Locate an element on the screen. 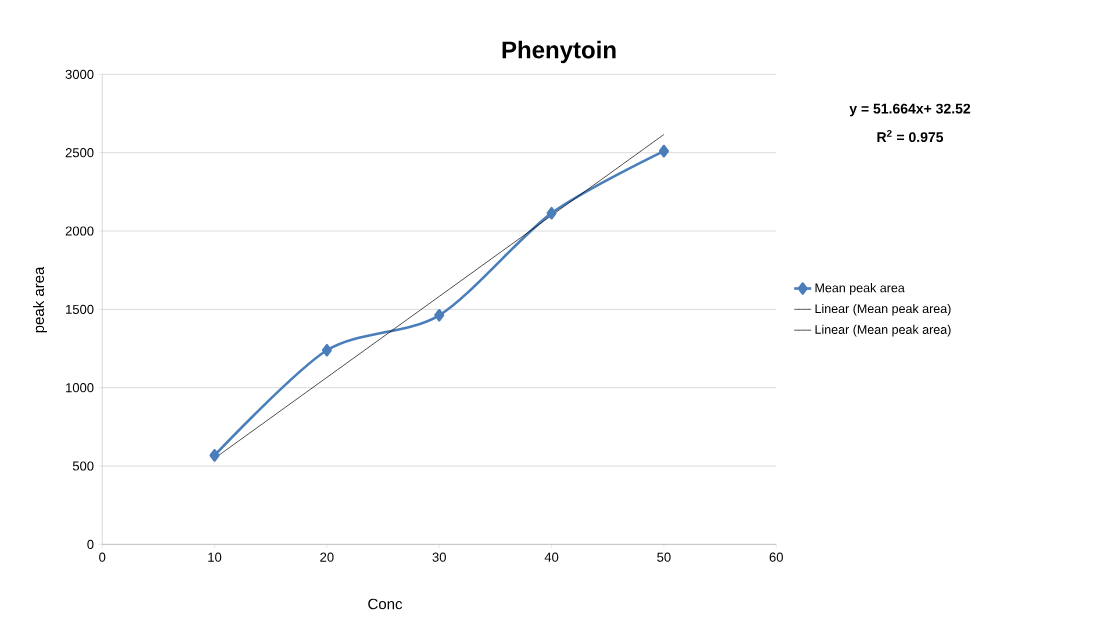 The image size is (1099, 618). y-tick-label: 1000 is located at coordinates (80, 388).